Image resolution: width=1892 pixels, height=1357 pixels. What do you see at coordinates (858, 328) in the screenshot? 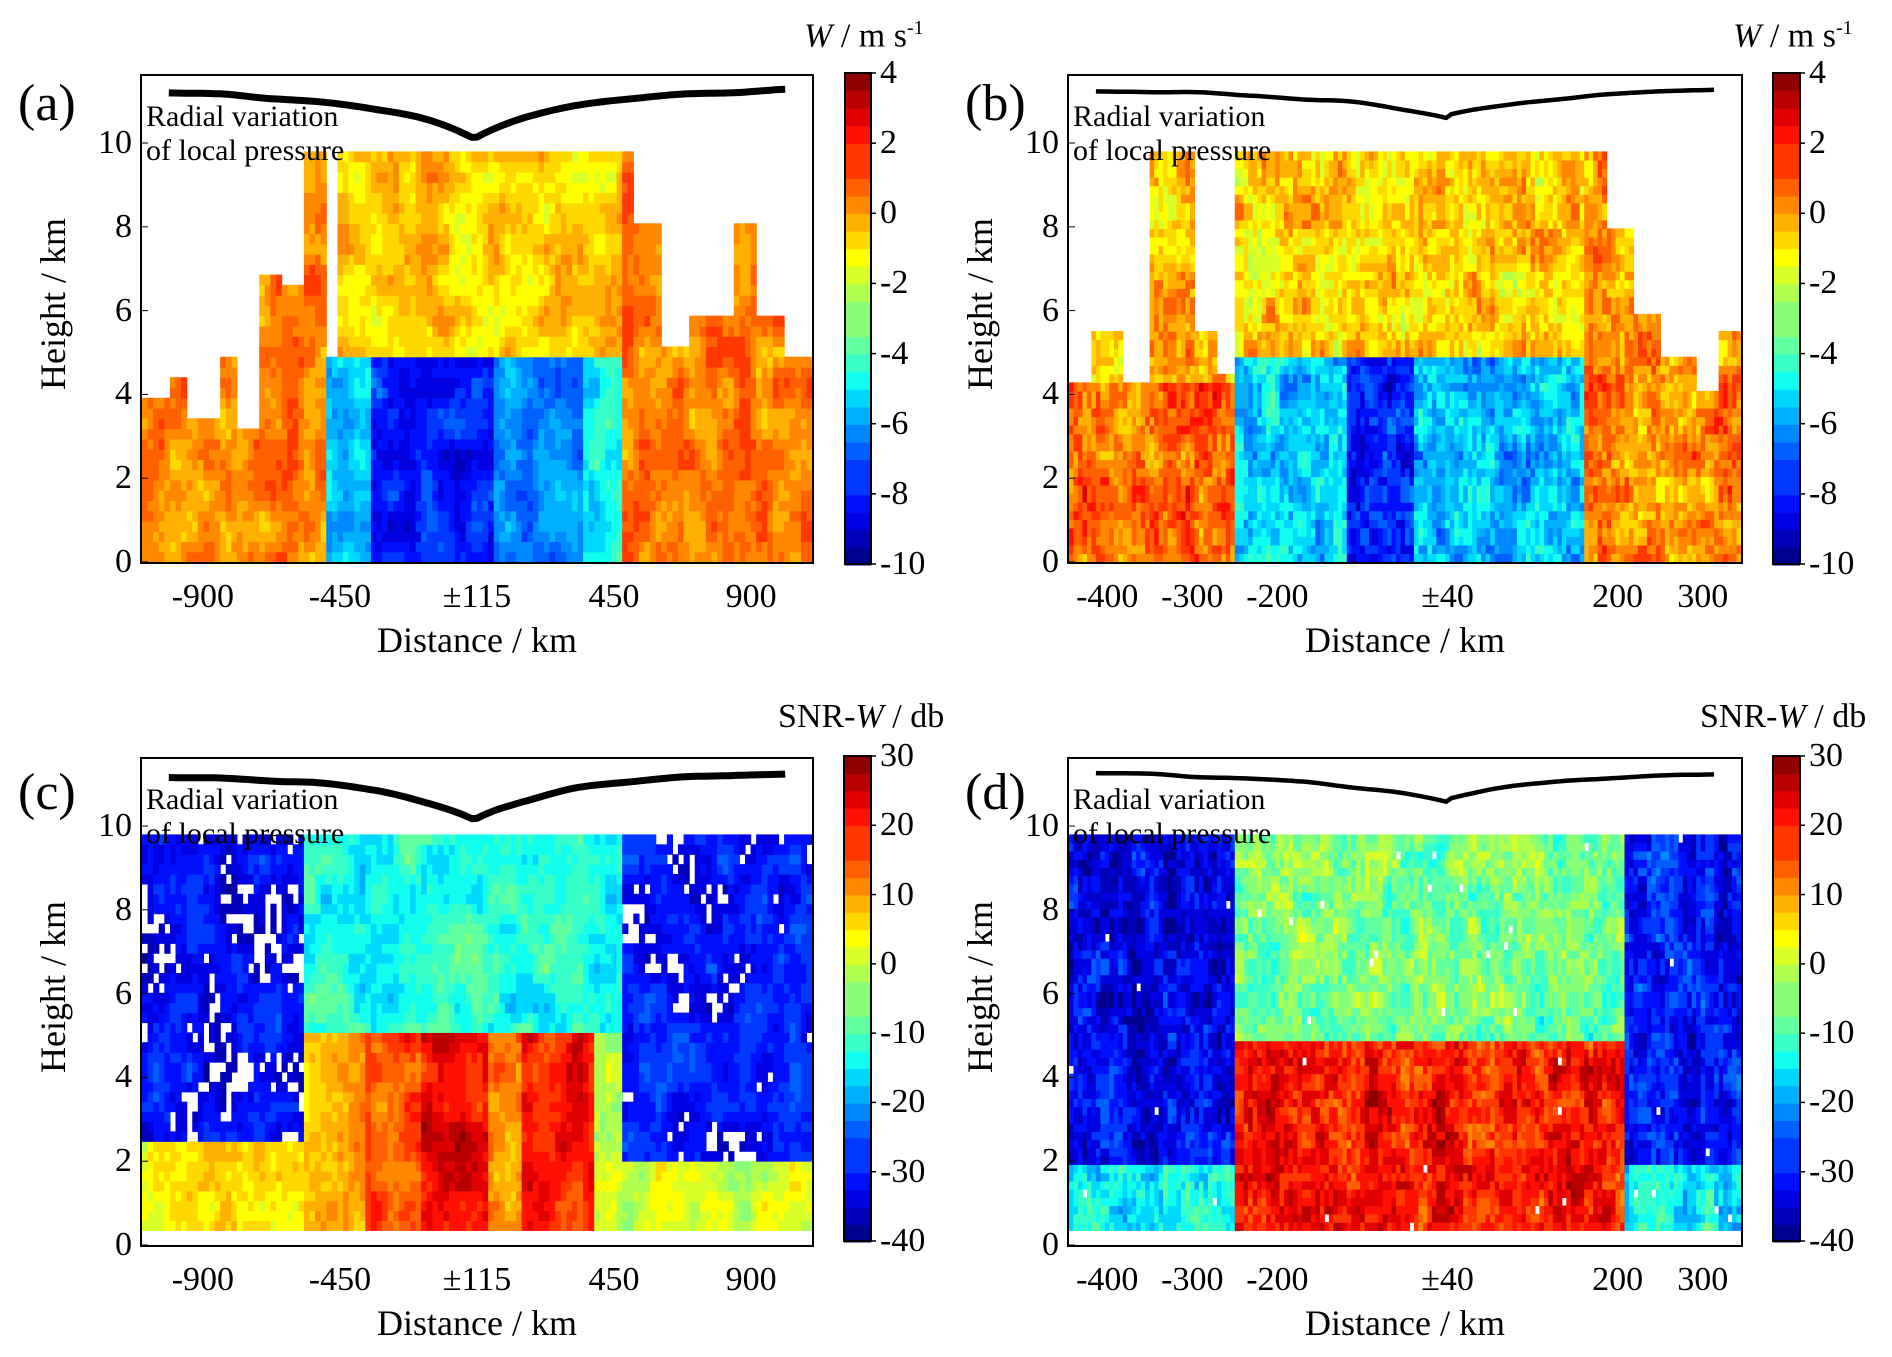
I see `colorbar-segment` at bounding box center [858, 328].